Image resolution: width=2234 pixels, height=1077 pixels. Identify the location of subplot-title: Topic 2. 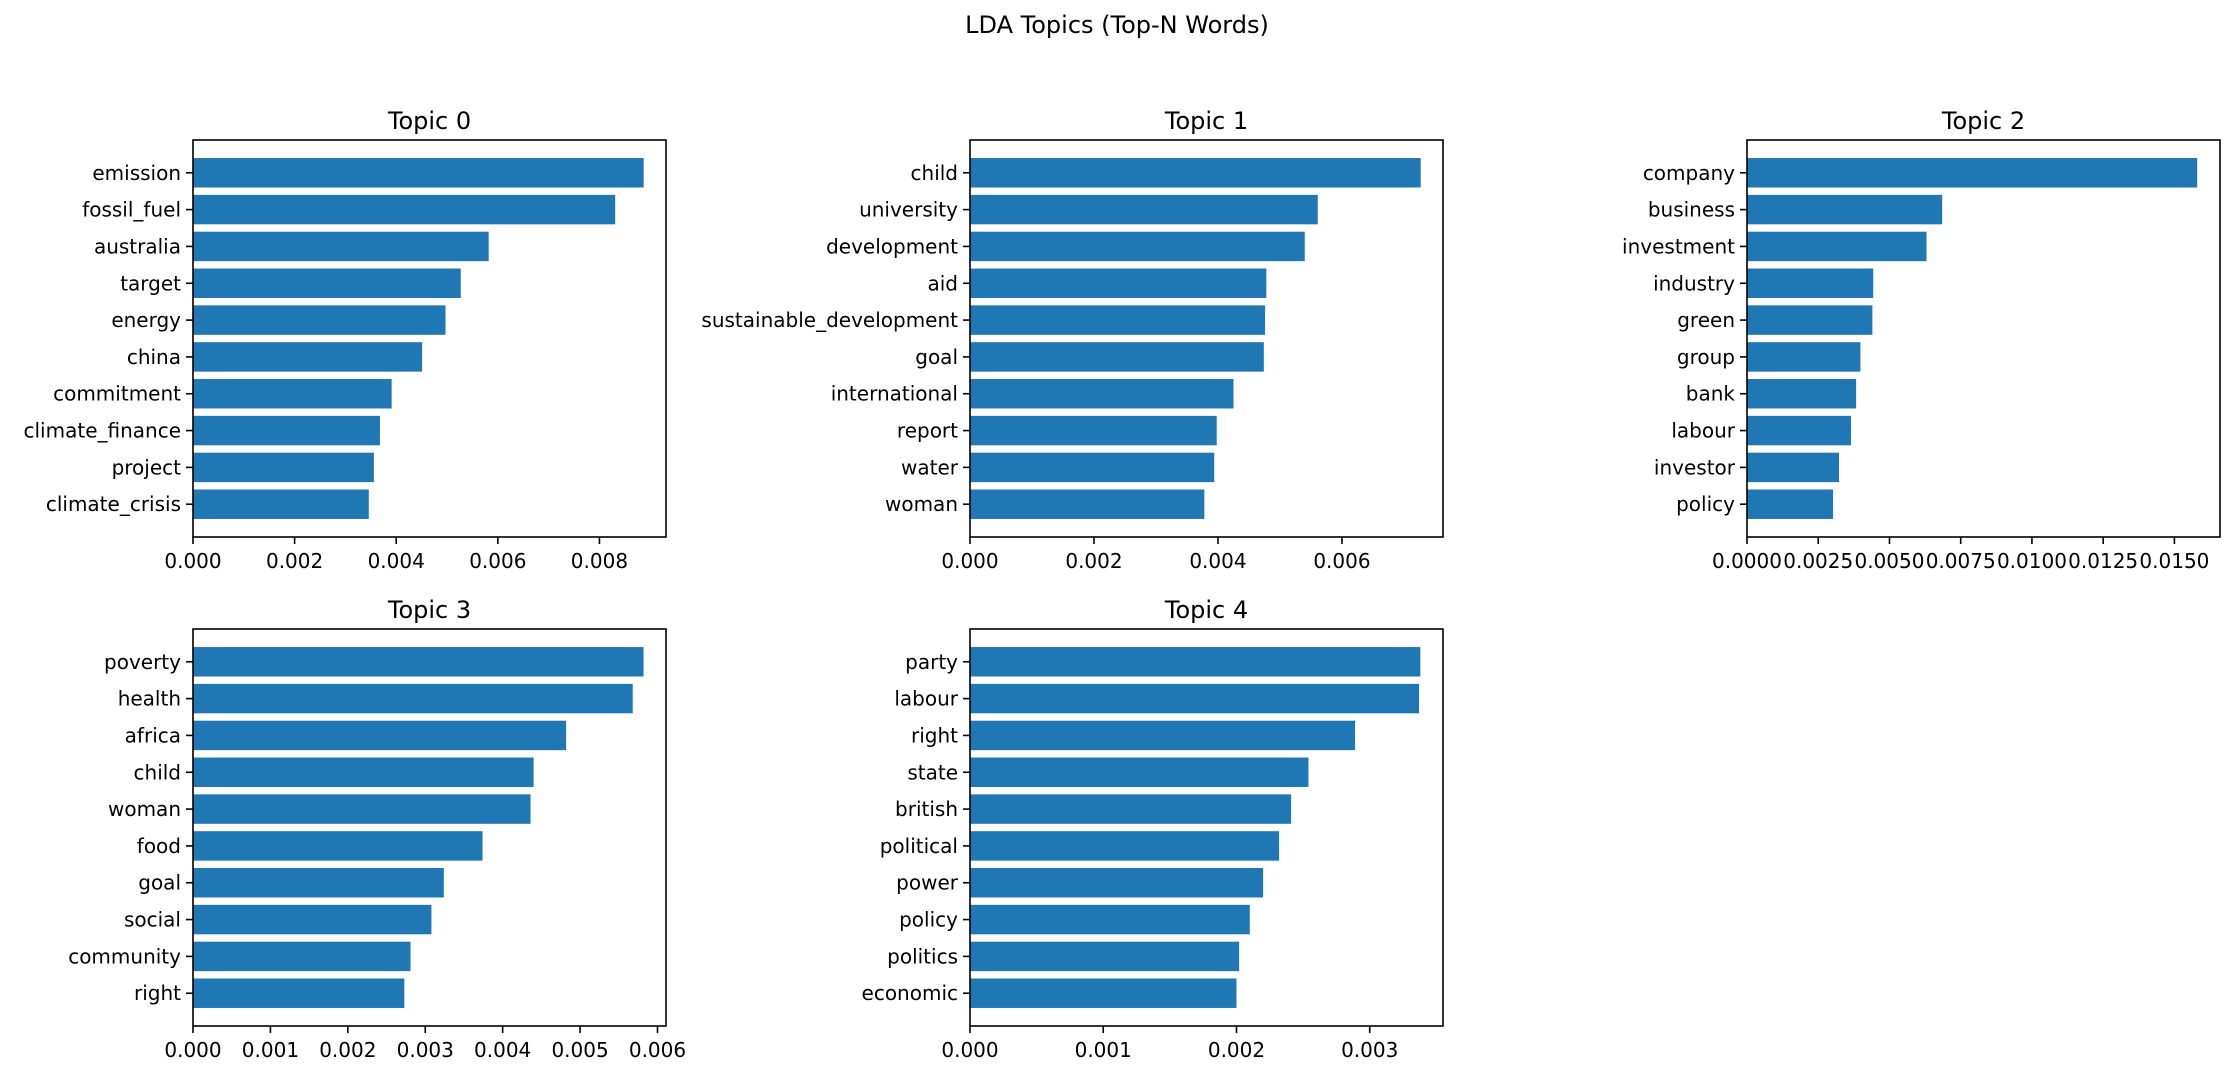
(1983, 121).